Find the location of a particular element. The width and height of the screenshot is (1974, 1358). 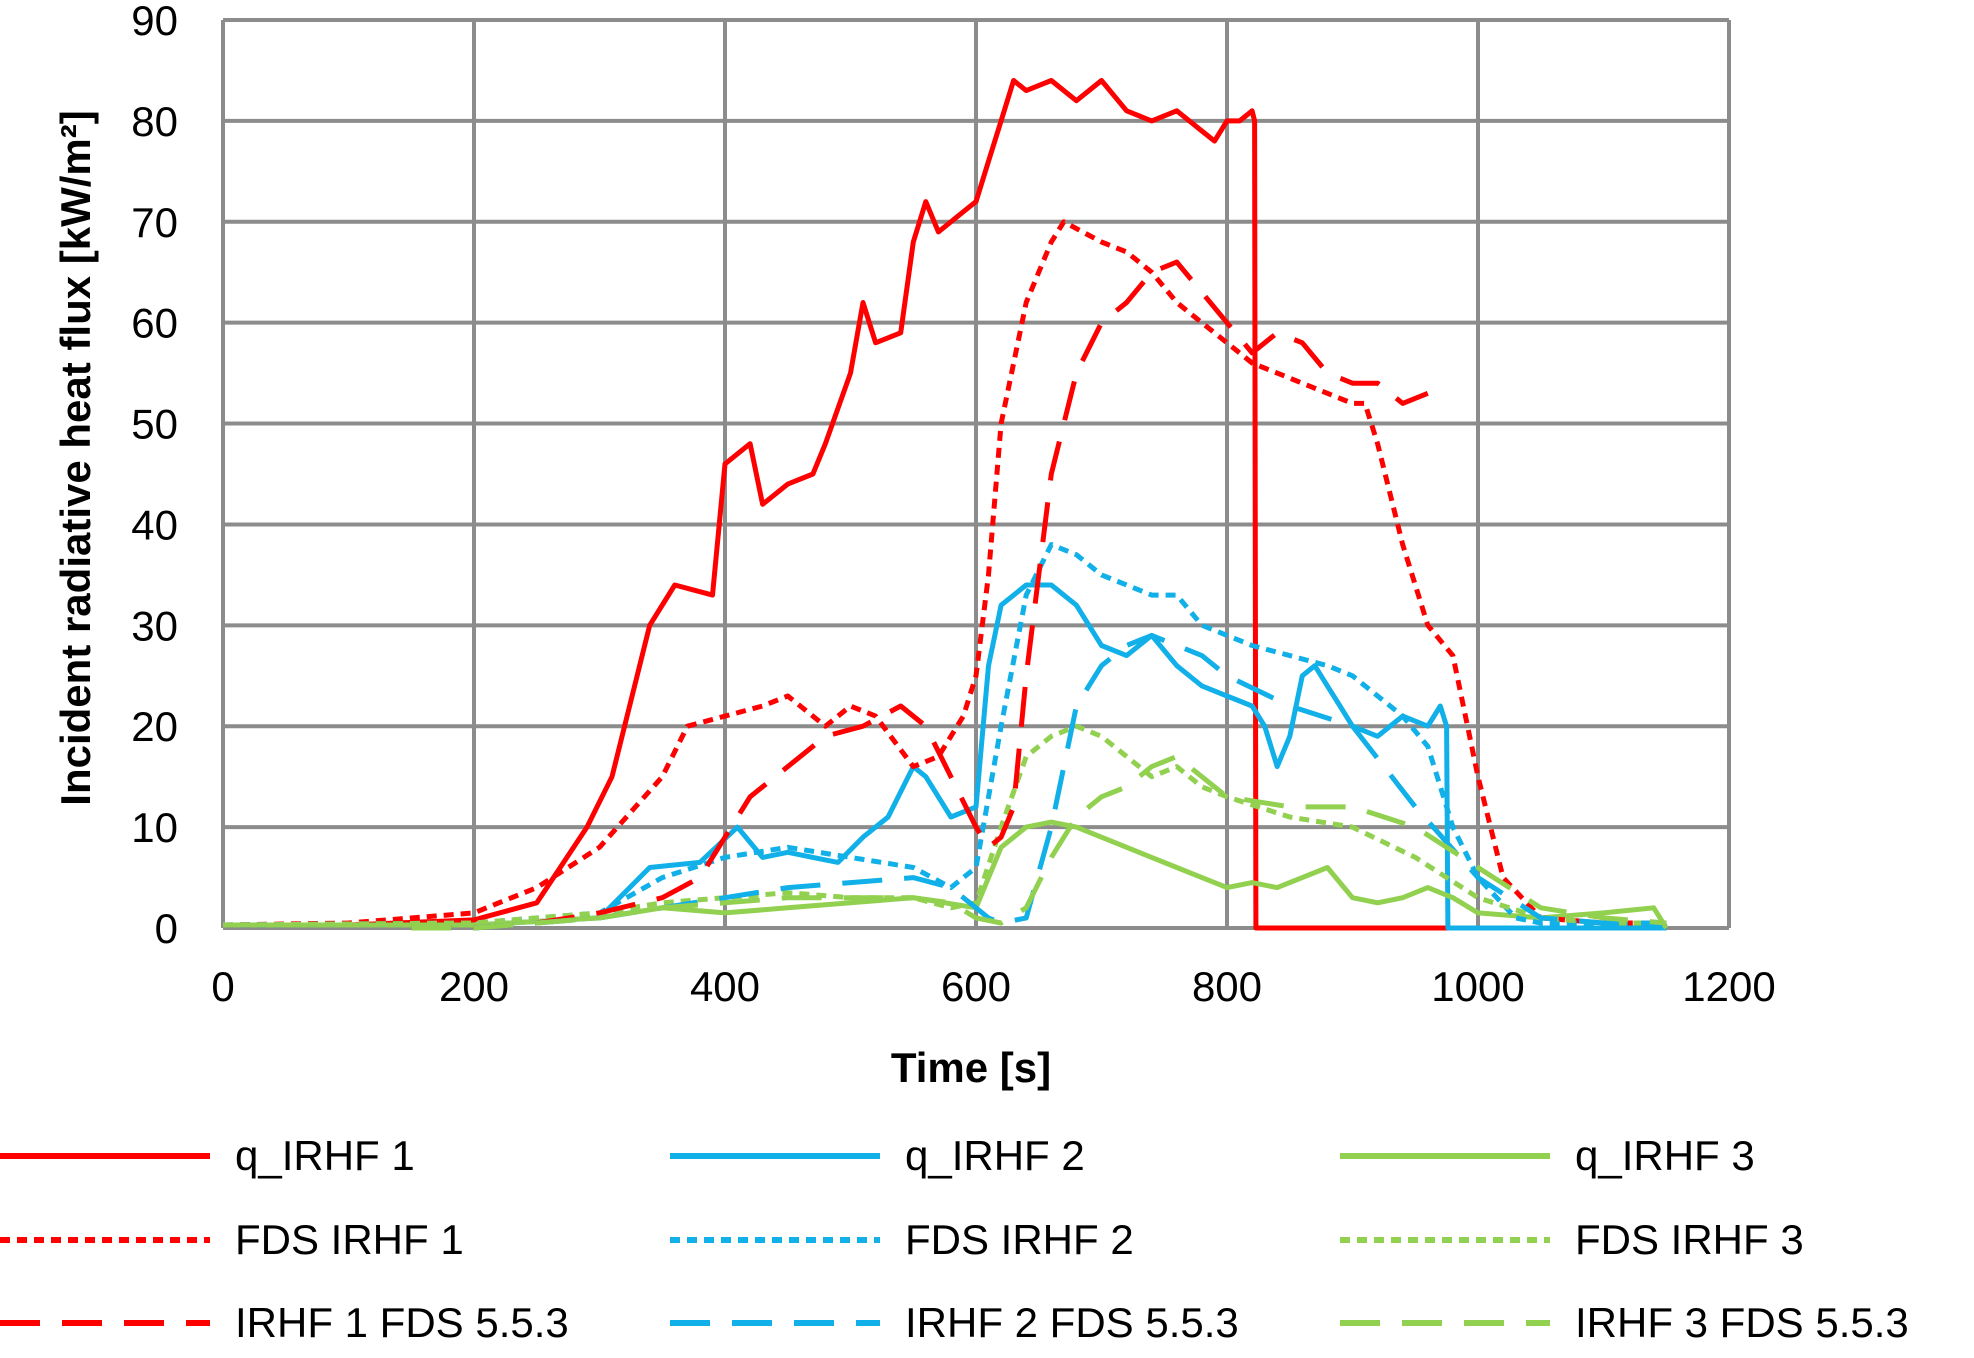

y-tick-label: 20 is located at coordinates (154, 726).